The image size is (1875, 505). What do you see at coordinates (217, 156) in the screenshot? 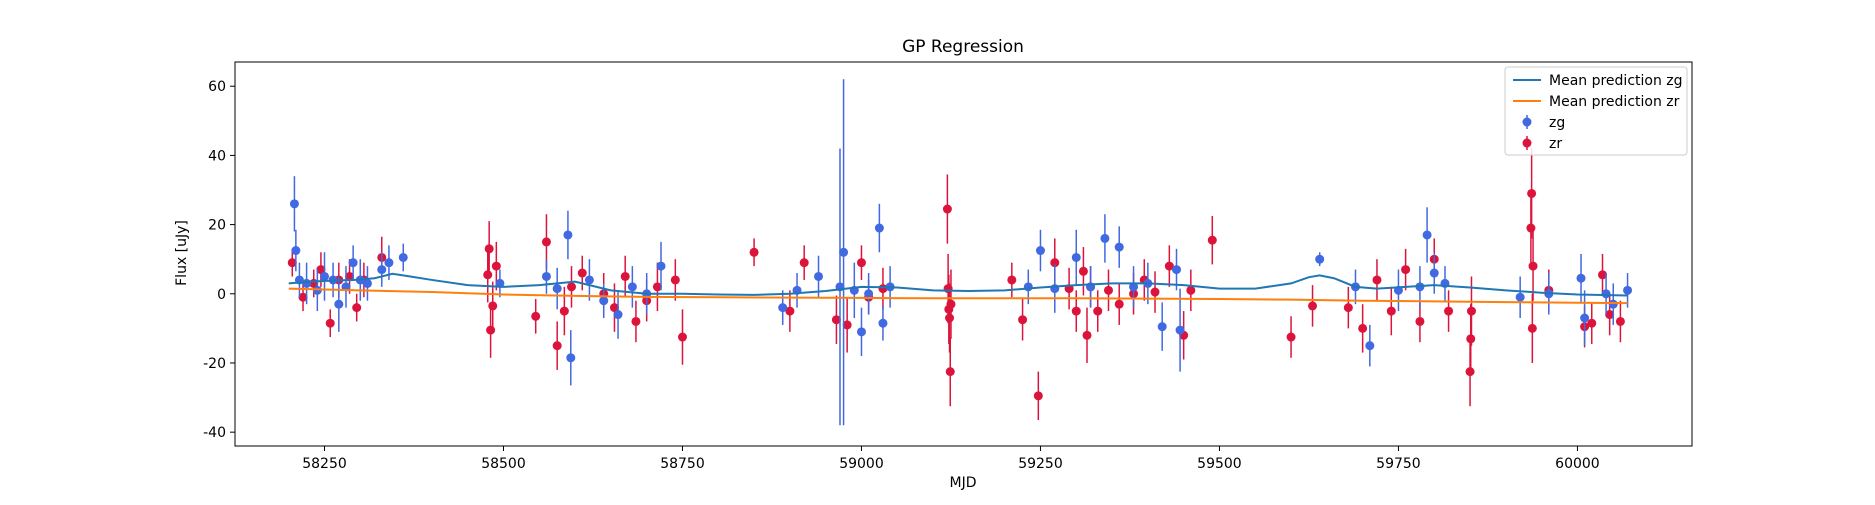
I see `y-tick-label: 40` at bounding box center [217, 156].